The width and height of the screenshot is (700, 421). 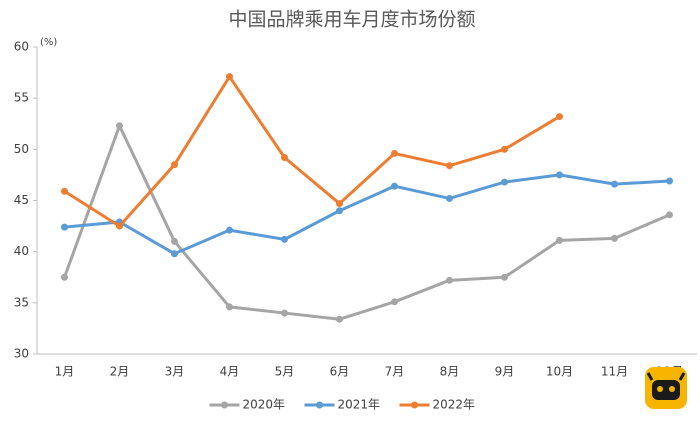 I want to click on y-tick-label: 55, so click(x=21, y=98).